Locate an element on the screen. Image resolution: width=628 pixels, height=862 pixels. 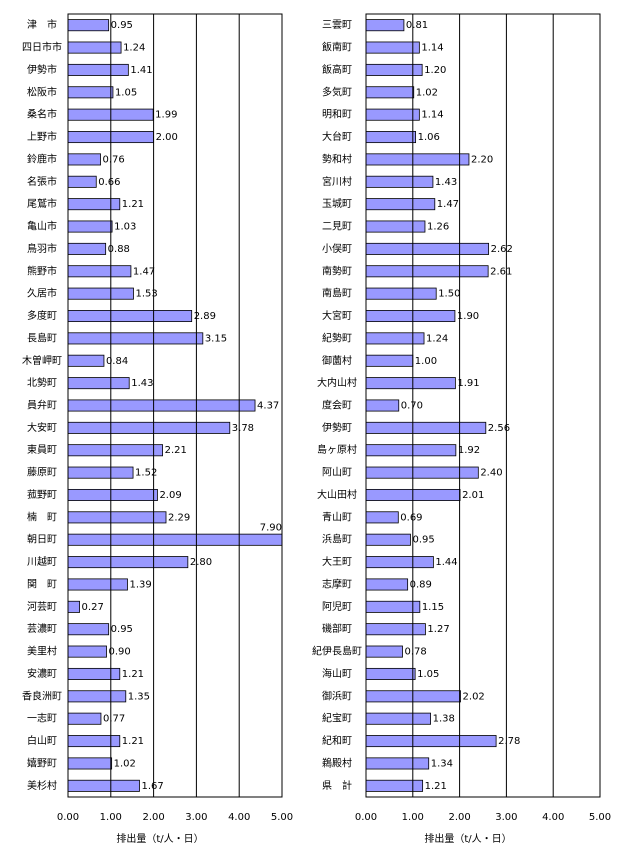
value-label: 2.89 is located at coordinates (205, 316).